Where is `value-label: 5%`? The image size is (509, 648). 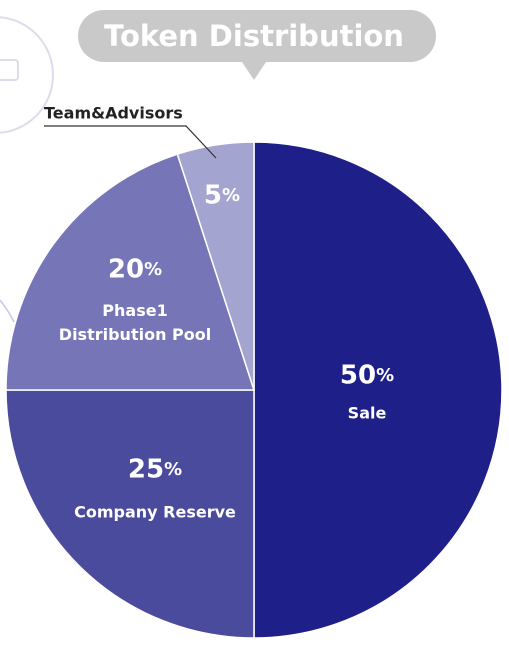
value-label: 5% is located at coordinates (222, 196).